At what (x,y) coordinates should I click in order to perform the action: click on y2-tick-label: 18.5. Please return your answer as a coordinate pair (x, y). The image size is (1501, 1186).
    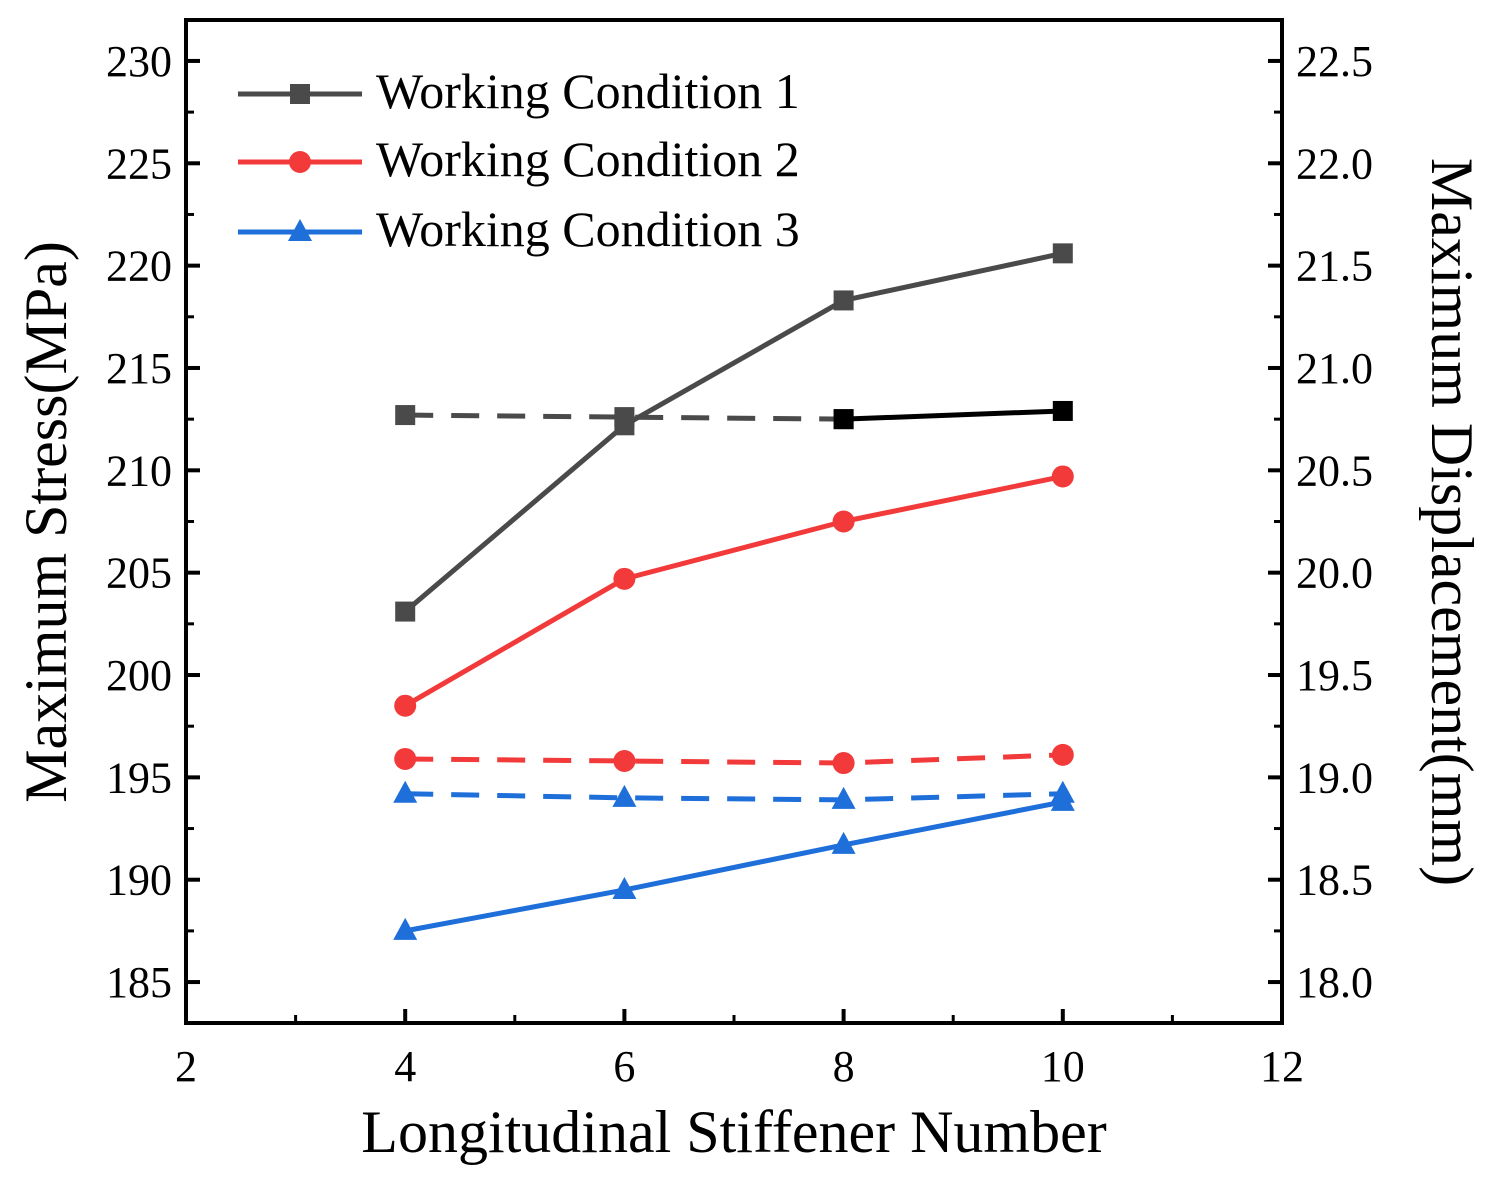
    Looking at the image, I should click on (1334, 880).